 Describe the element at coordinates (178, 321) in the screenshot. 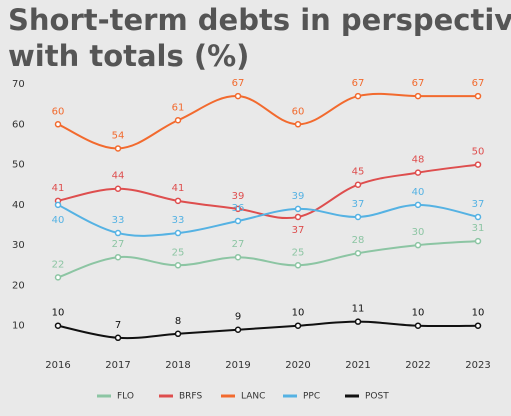

I see `data-label: 8` at that location.